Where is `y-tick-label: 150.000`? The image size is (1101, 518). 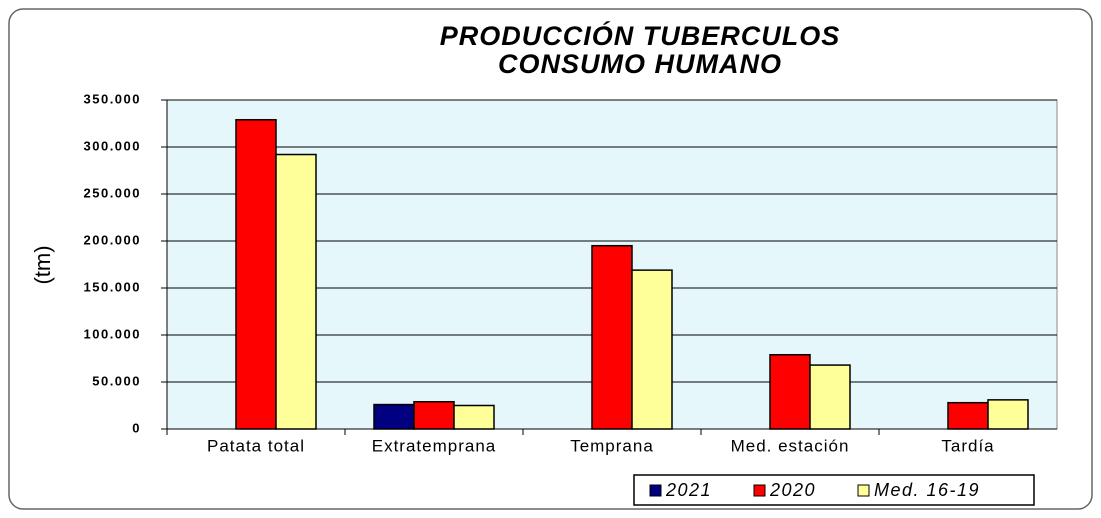 y-tick-label: 150.000 is located at coordinates (113, 286).